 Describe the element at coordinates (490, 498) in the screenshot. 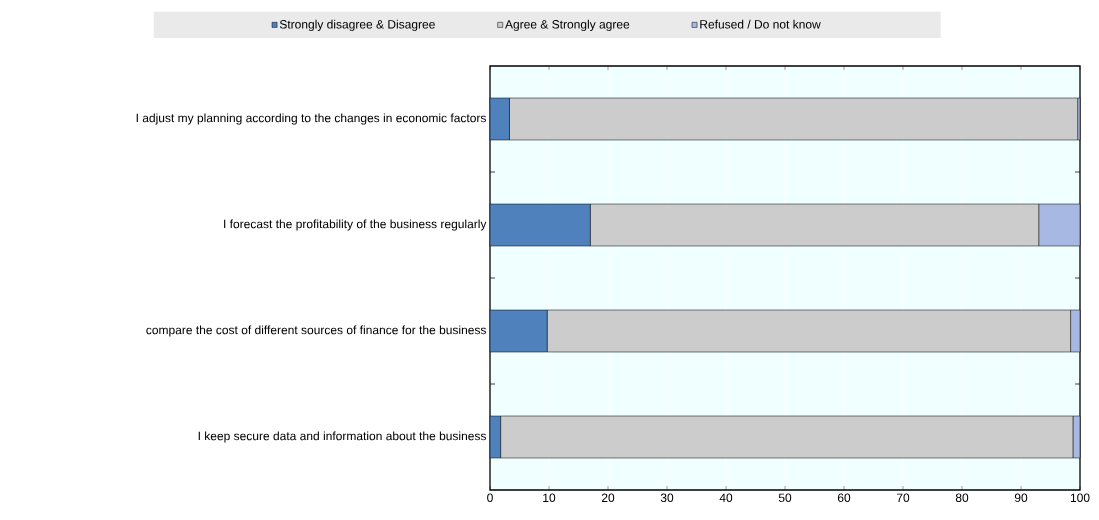

I see `x-tick-label: 0` at that location.